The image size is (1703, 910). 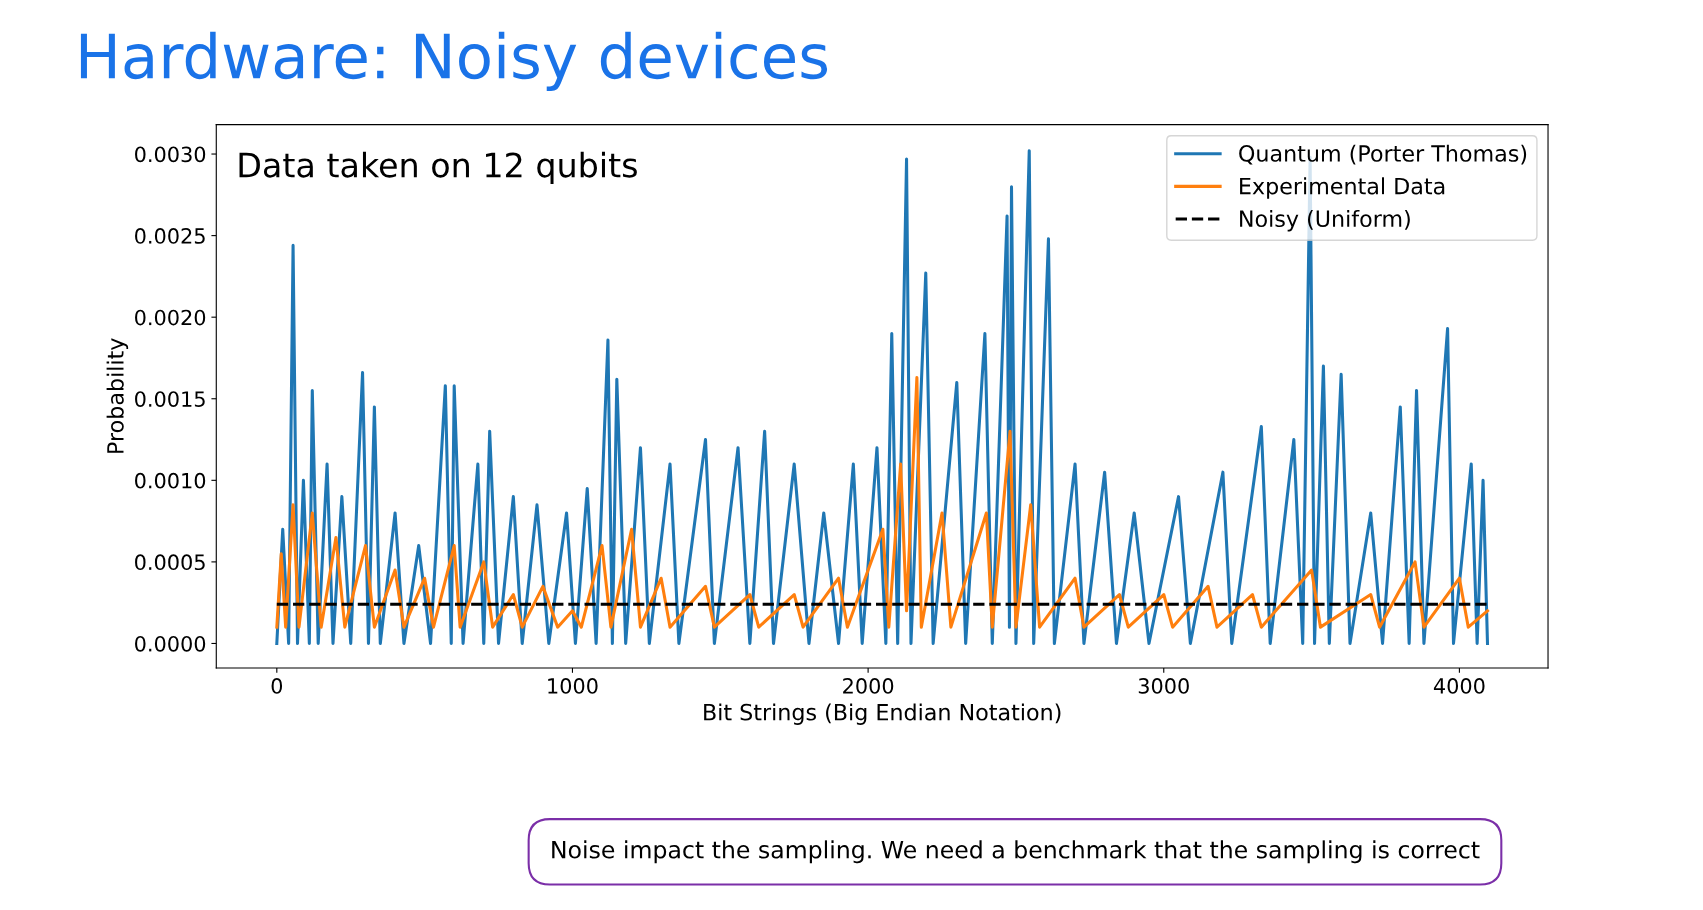 What do you see at coordinates (1016, 852) in the screenshot?
I see `text: Noise impact the sampling. We need a benchmark that the sampling is correct` at bounding box center [1016, 852].